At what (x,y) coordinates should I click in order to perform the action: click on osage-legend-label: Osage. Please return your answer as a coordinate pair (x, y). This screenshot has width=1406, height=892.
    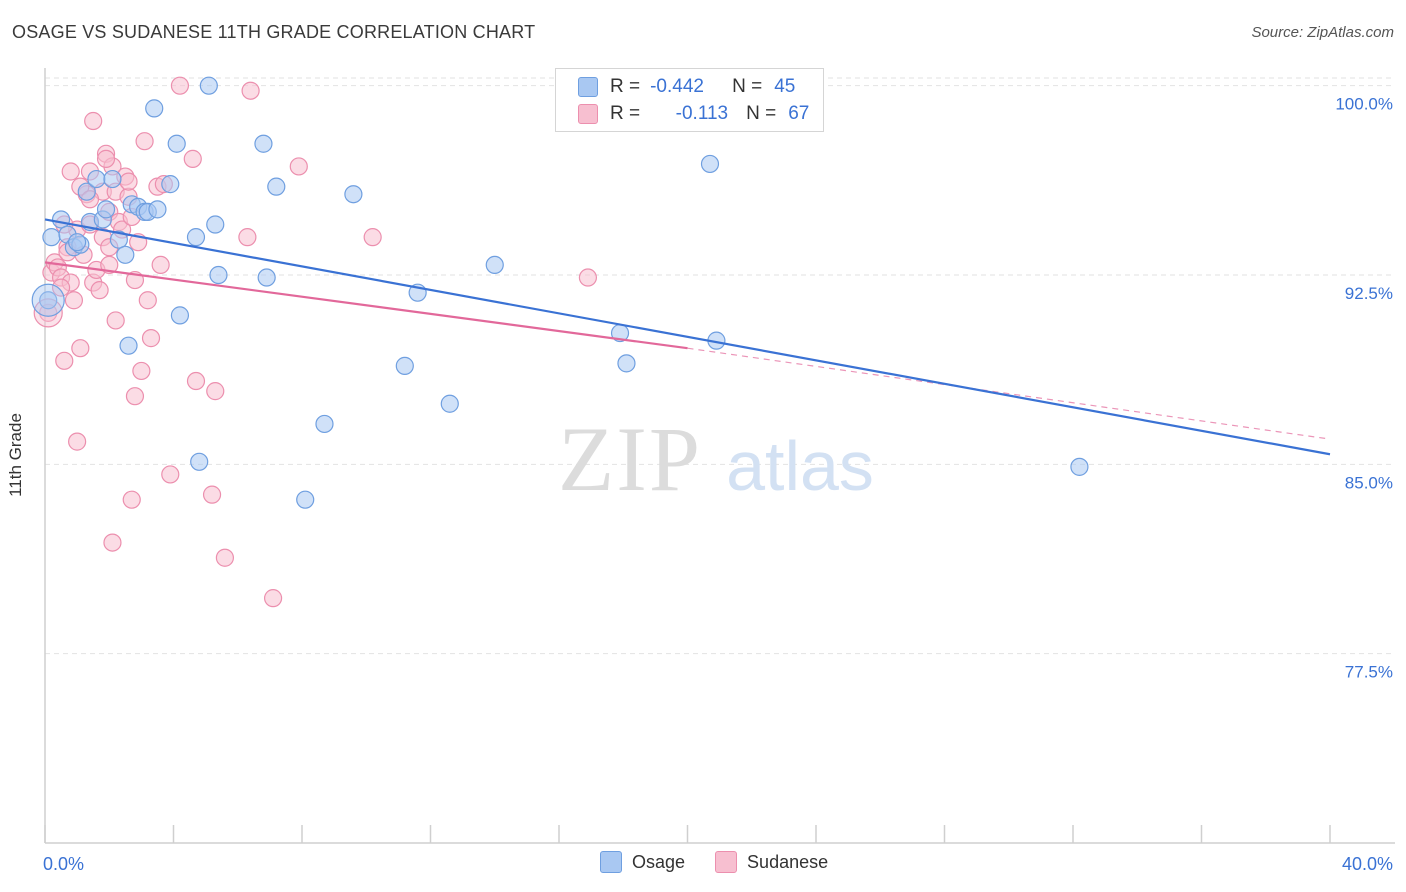
    Looking at the image, I should click on (659, 861).